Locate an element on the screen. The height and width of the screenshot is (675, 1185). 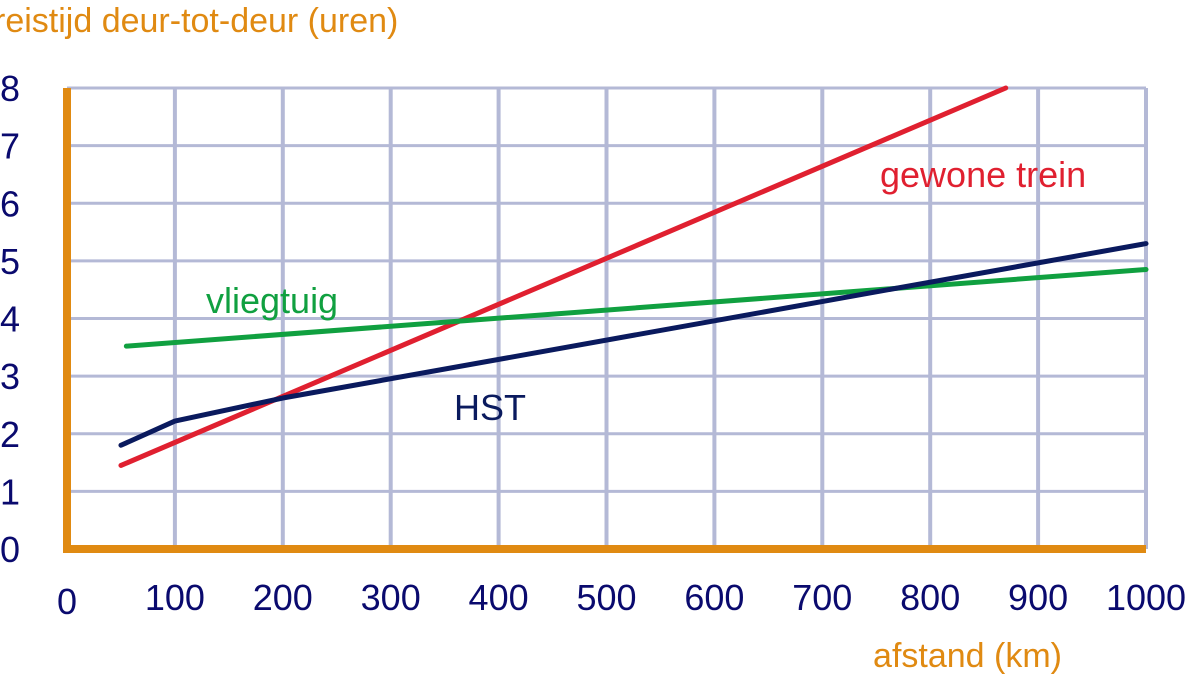
y-tick-label: 2 is located at coordinates (10, 434).